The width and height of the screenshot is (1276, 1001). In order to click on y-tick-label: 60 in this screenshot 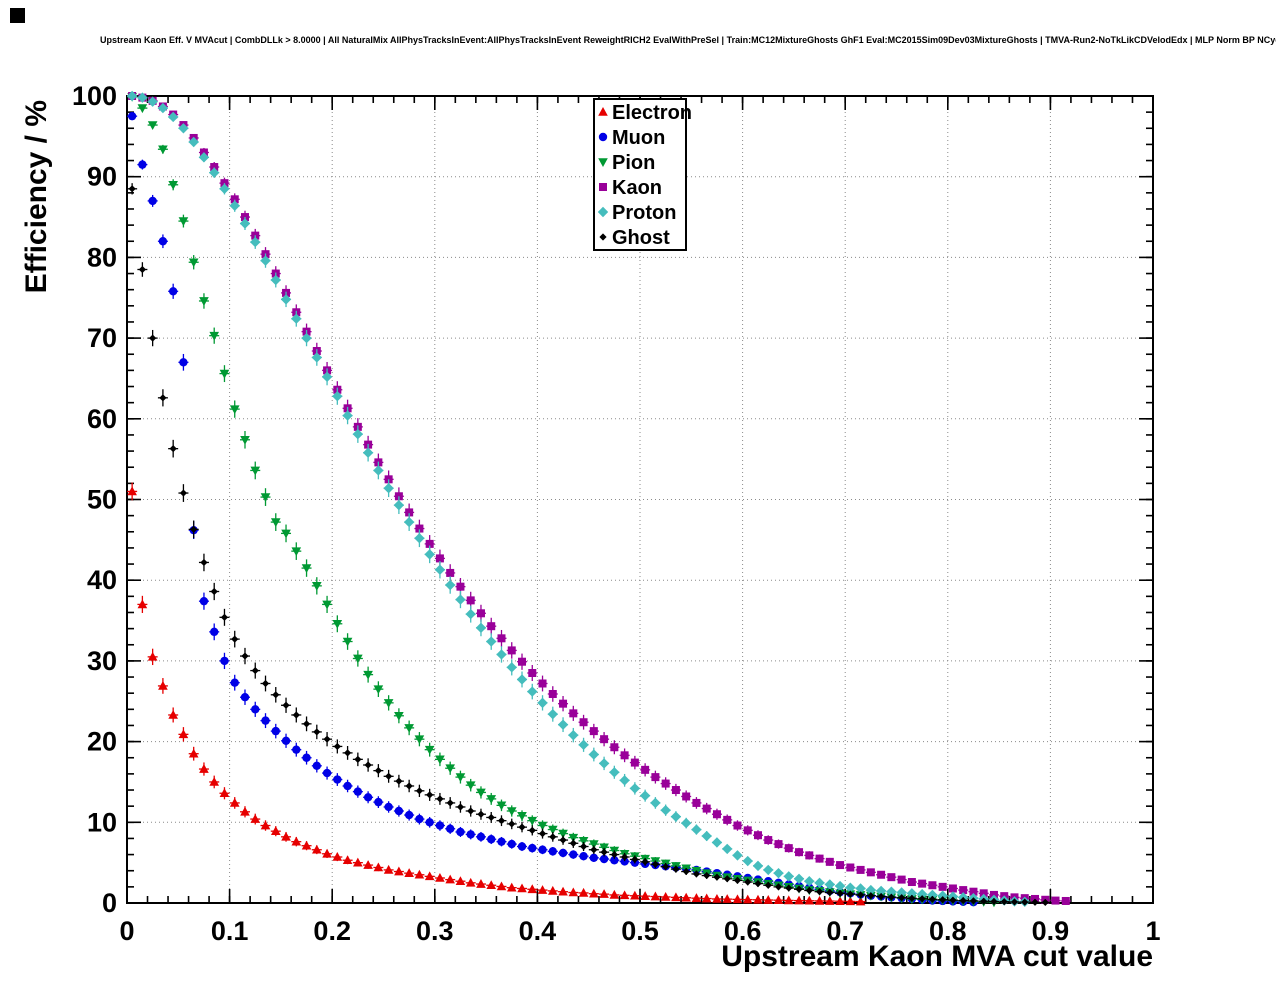, I will do `click(102, 419)`.